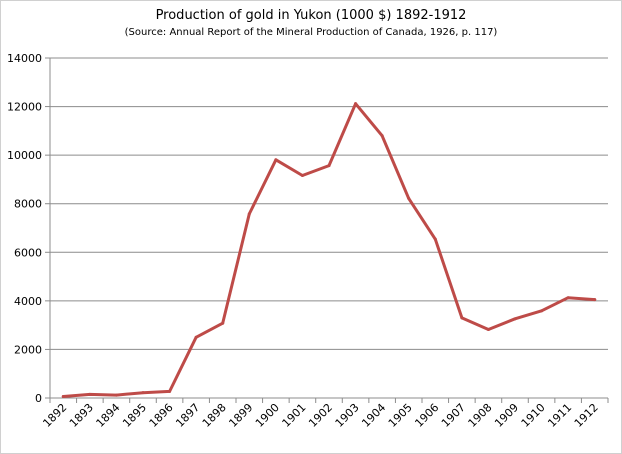 Image resolution: width=622 pixels, height=454 pixels. What do you see at coordinates (382, 136) in the screenshot?
I see `data-point-1904` at bounding box center [382, 136].